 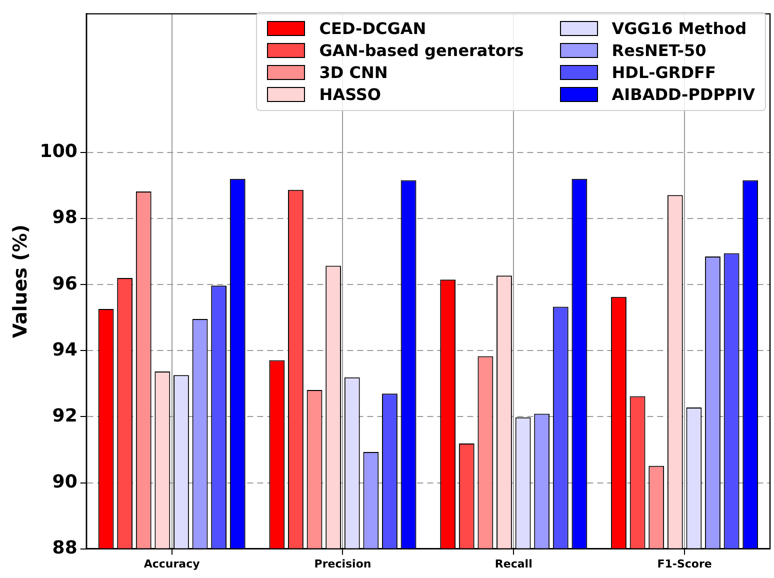 What do you see at coordinates (65, 481) in the screenshot?
I see `y-tick-label: 90` at bounding box center [65, 481].